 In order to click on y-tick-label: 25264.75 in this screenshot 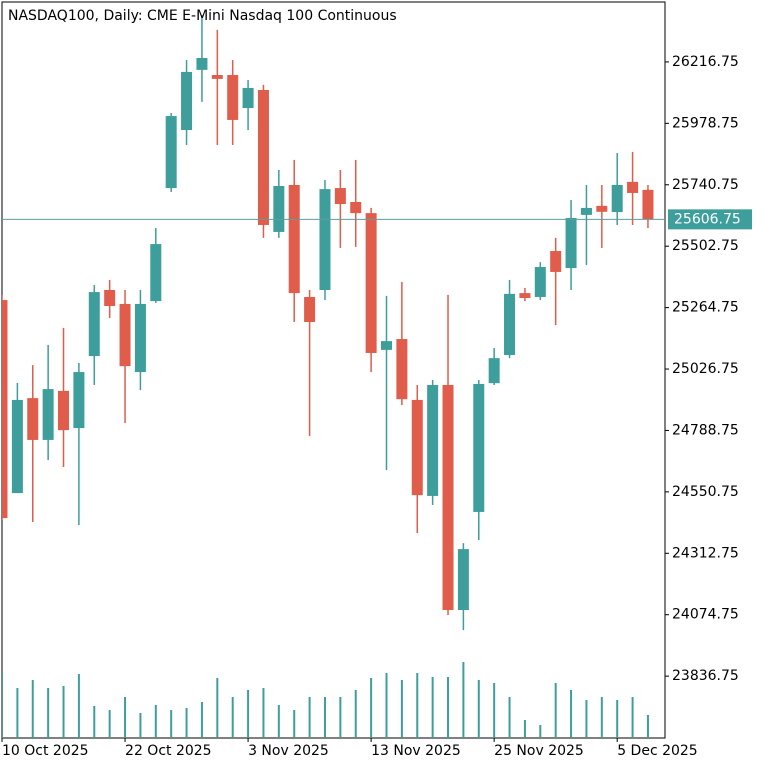, I will do `click(705, 308)`.